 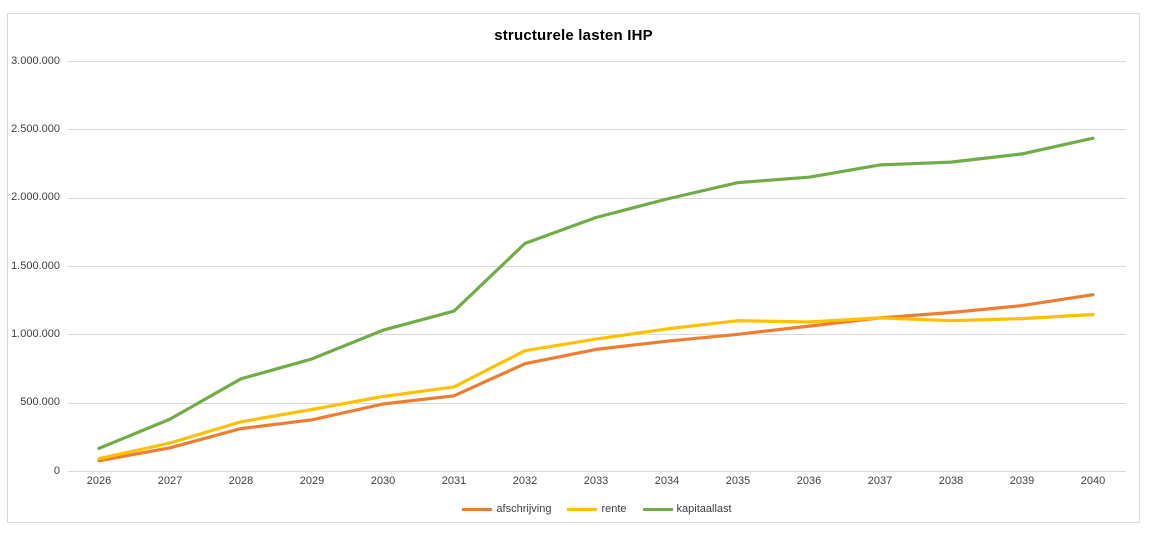 I want to click on legend-label: afschrijving, so click(x=524, y=509).